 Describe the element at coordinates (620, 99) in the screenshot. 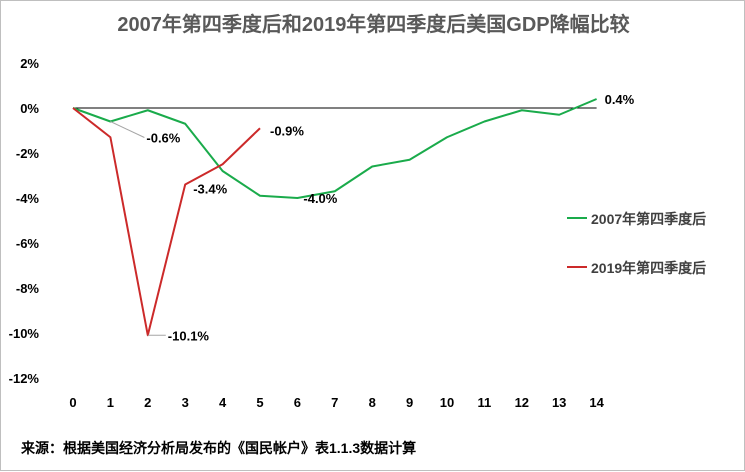

I see `data-label: 0.4%` at that location.